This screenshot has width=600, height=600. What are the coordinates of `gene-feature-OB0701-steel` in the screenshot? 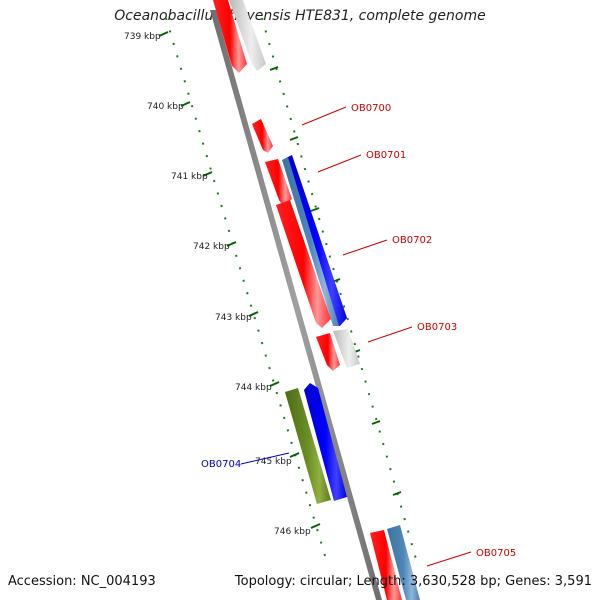 It's located at (310, 241).